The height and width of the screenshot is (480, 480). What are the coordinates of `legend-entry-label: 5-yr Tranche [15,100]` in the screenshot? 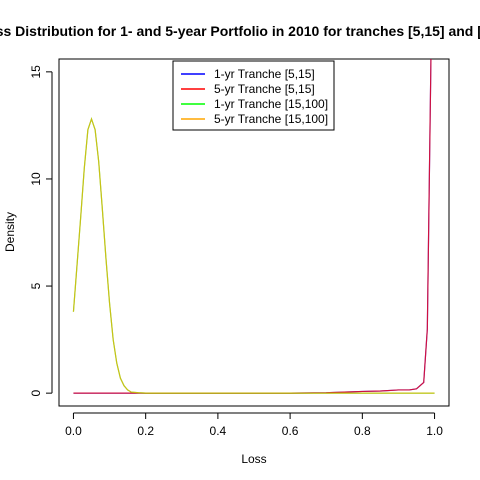 It's located at (271, 119).